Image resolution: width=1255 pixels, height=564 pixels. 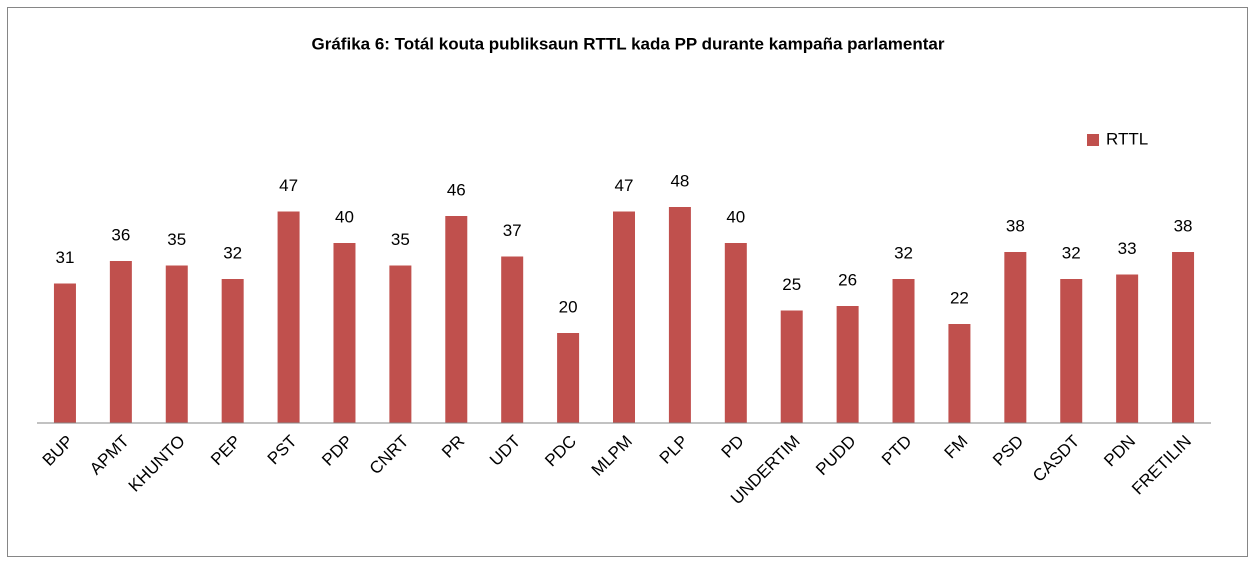 What do you see at coordinates (456, 189) in the screenshot?
I see `data-label: 46` at bounding box center [456, 189].